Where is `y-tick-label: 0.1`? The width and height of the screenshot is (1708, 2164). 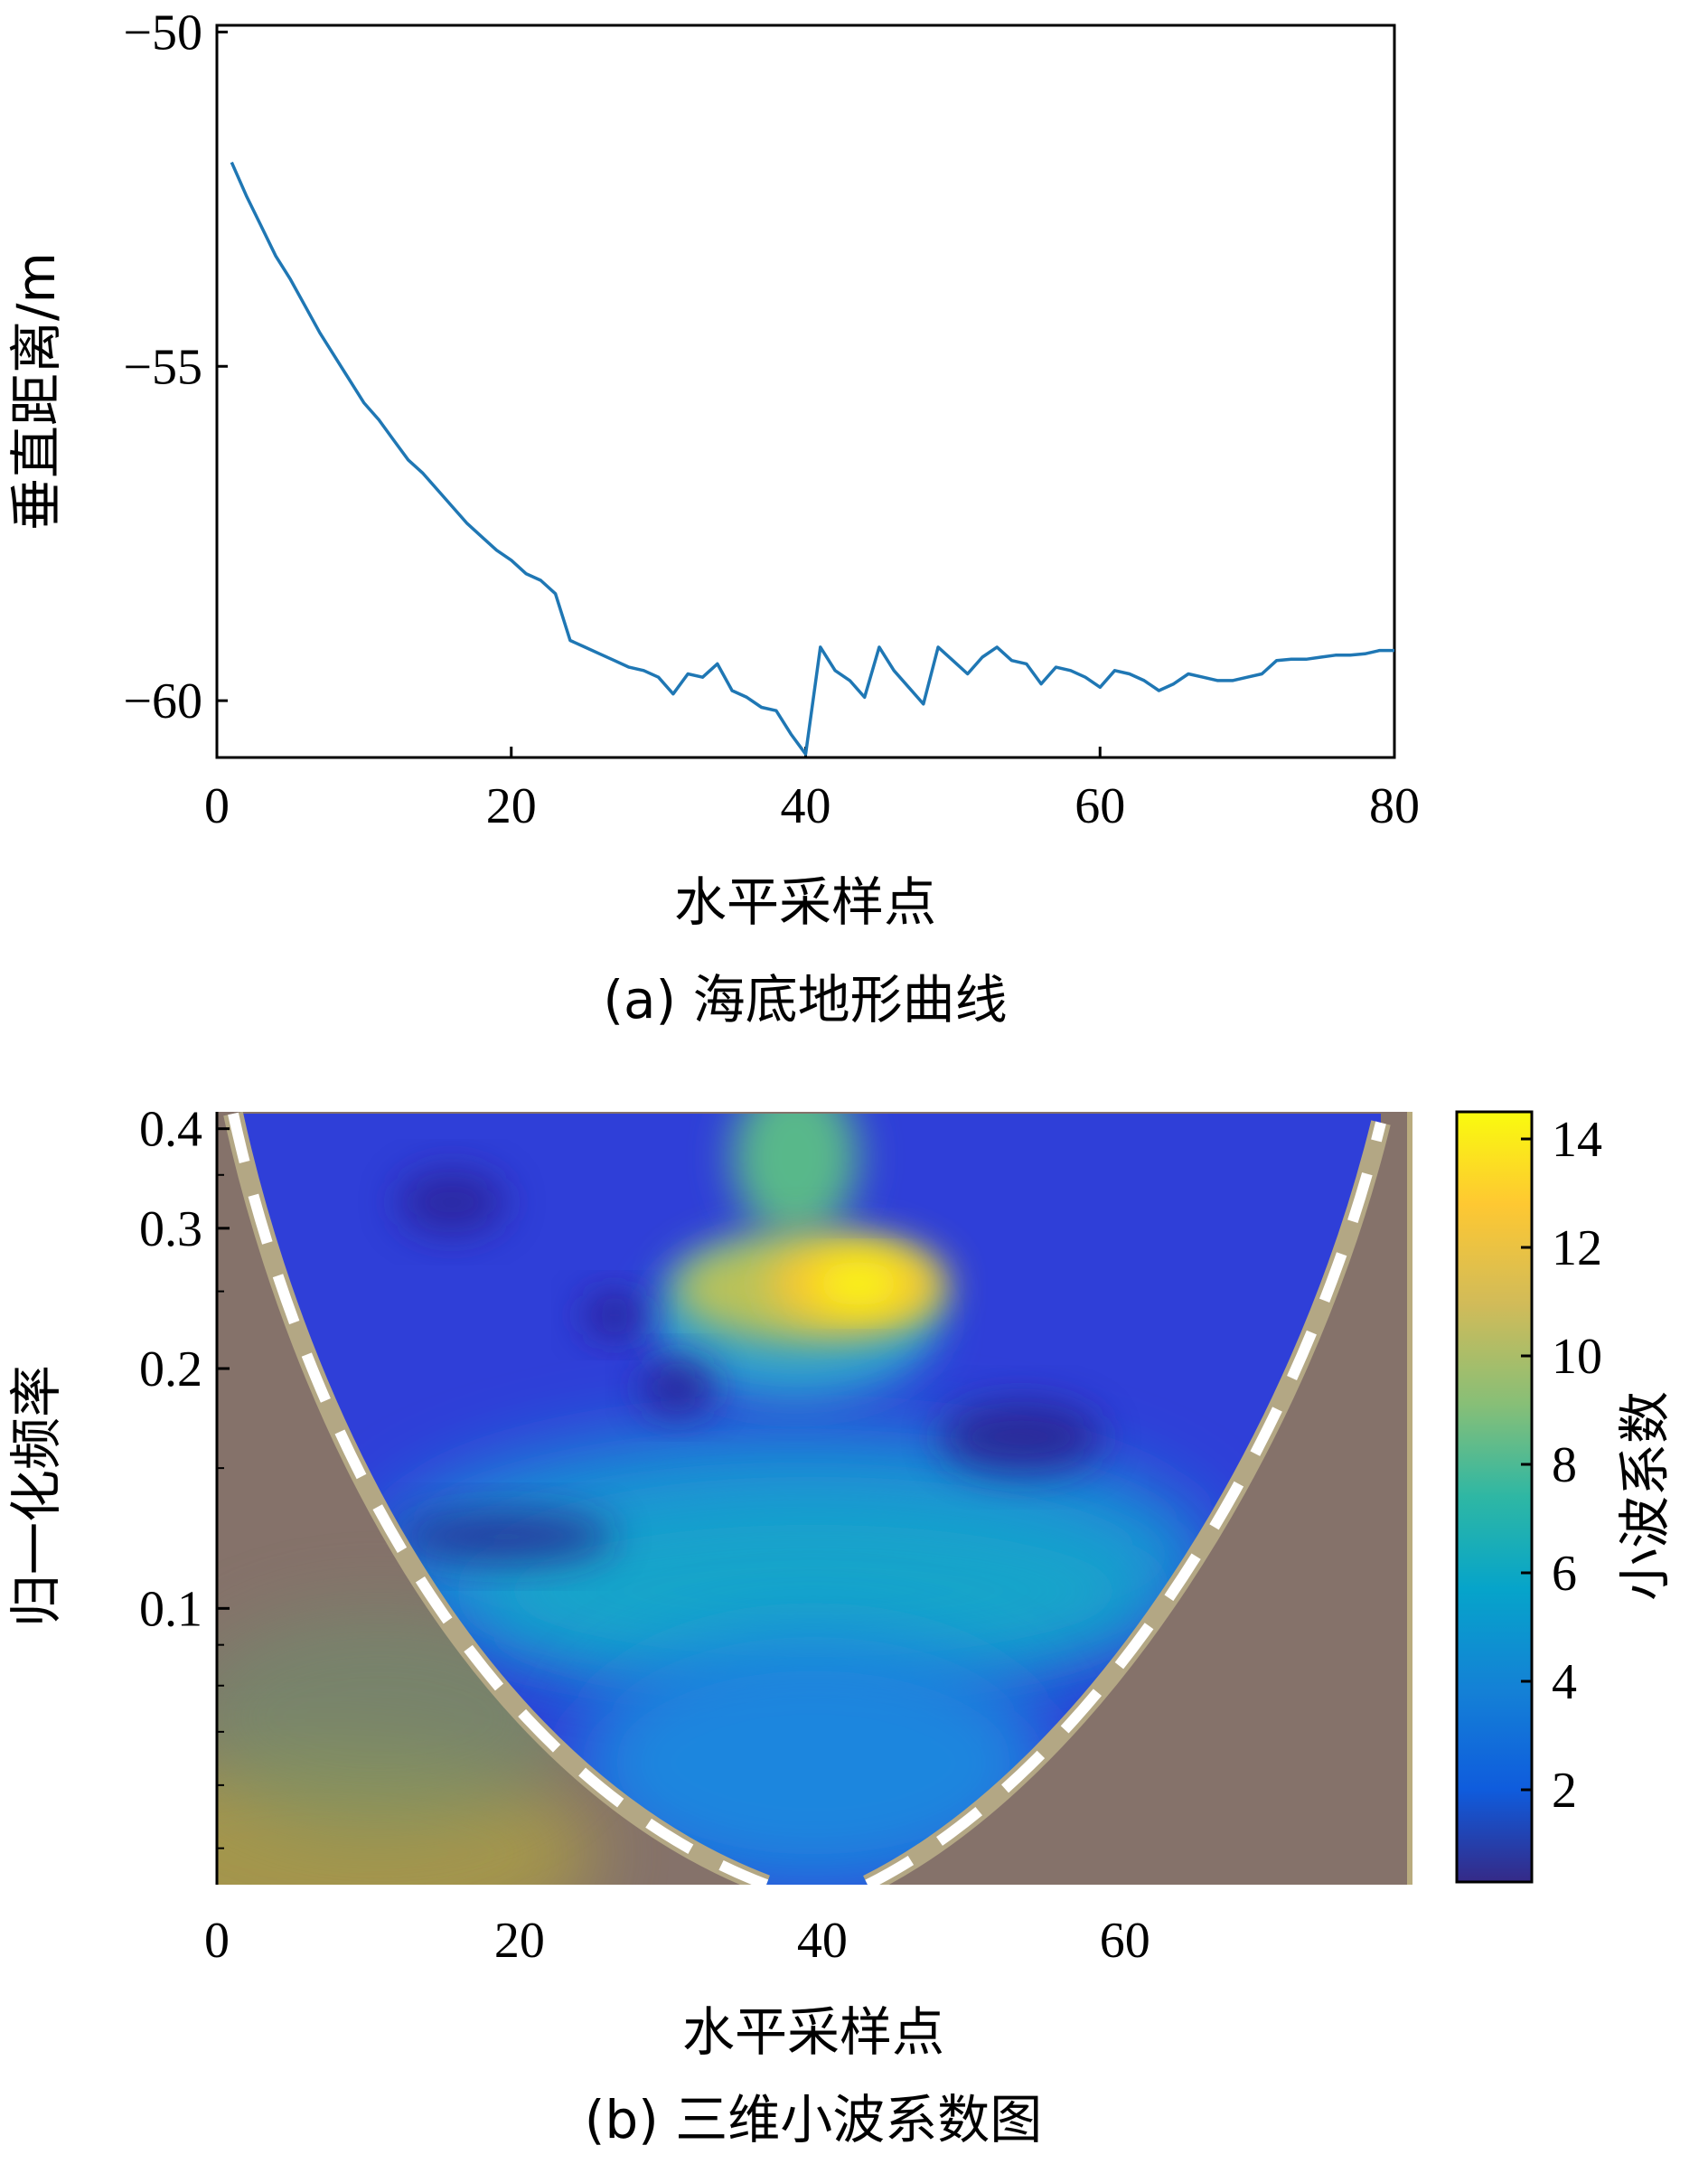
y-tick-label: 0.1 is located at coordinates (170, 1609).